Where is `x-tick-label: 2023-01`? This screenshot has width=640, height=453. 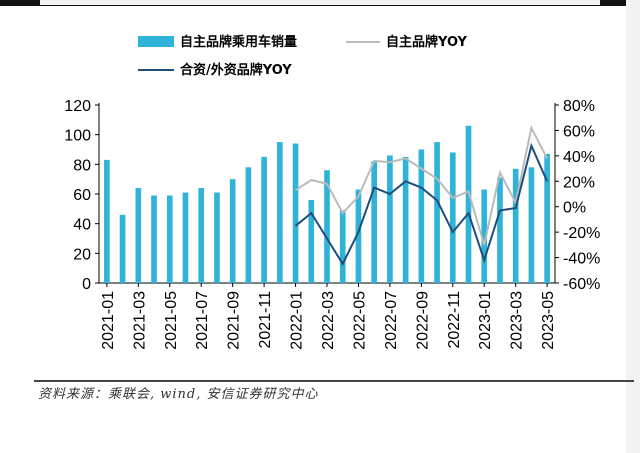 x-tick-label: 2023-01 is located at coordinates (485, 320).